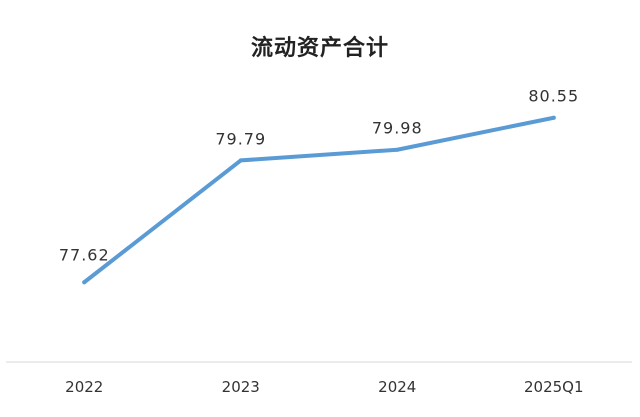  I want to click on data-point-2022, so click(84, 282).